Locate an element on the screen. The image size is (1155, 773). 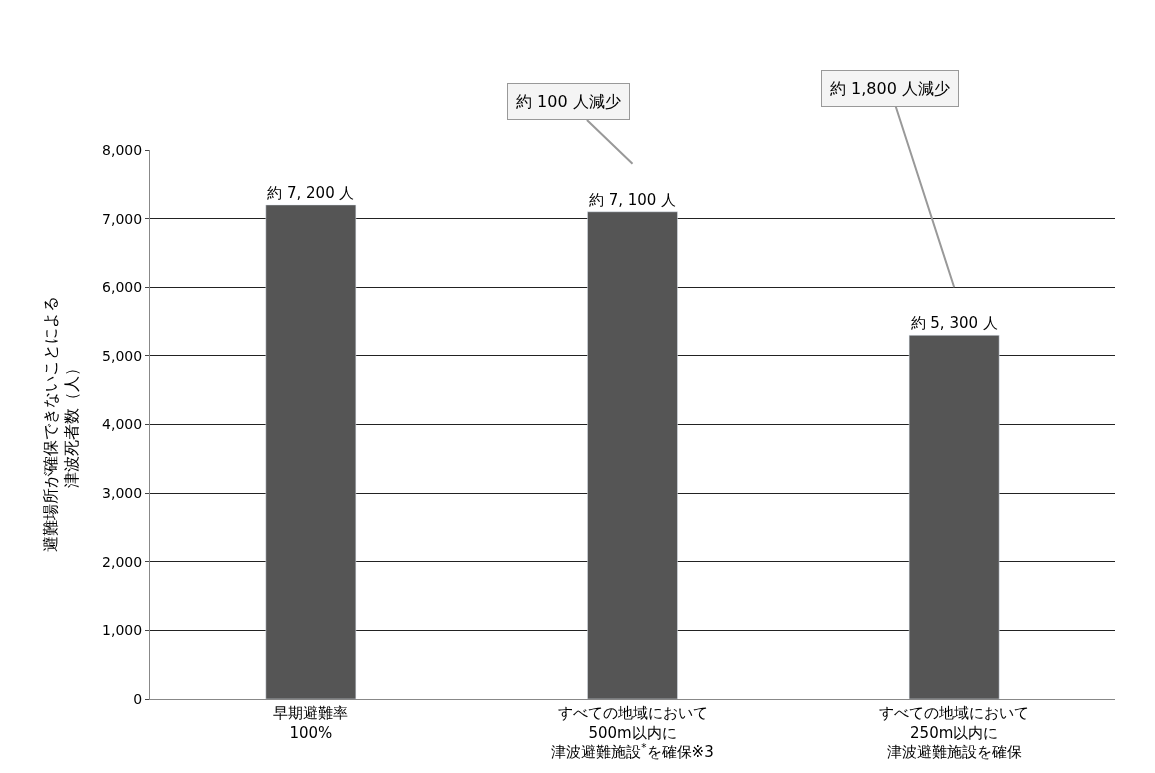
y-axis-title: 避難場所が確保できないことによる津波死者数（人） is located at coordinates (61, 424).